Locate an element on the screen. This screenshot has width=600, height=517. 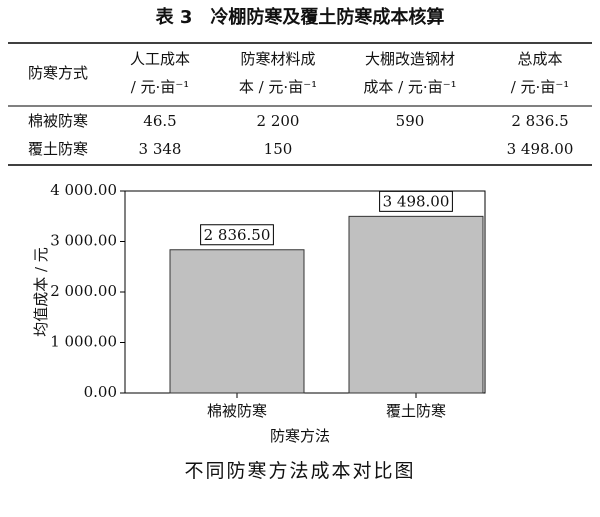
table-header: 成本 / 元·亩⁻¹ is located at coordinates (409, 87).